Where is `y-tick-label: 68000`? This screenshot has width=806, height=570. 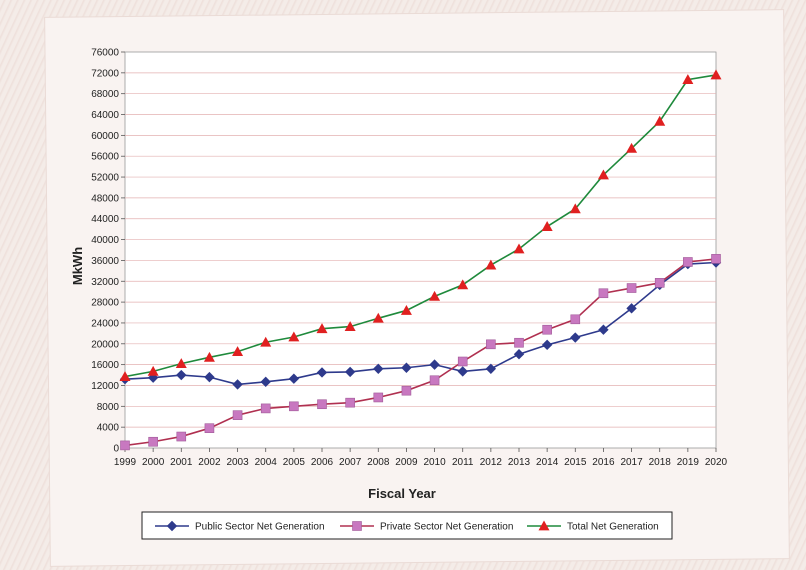
y-tick-label: 68000 is located at coordinates (105, 94).